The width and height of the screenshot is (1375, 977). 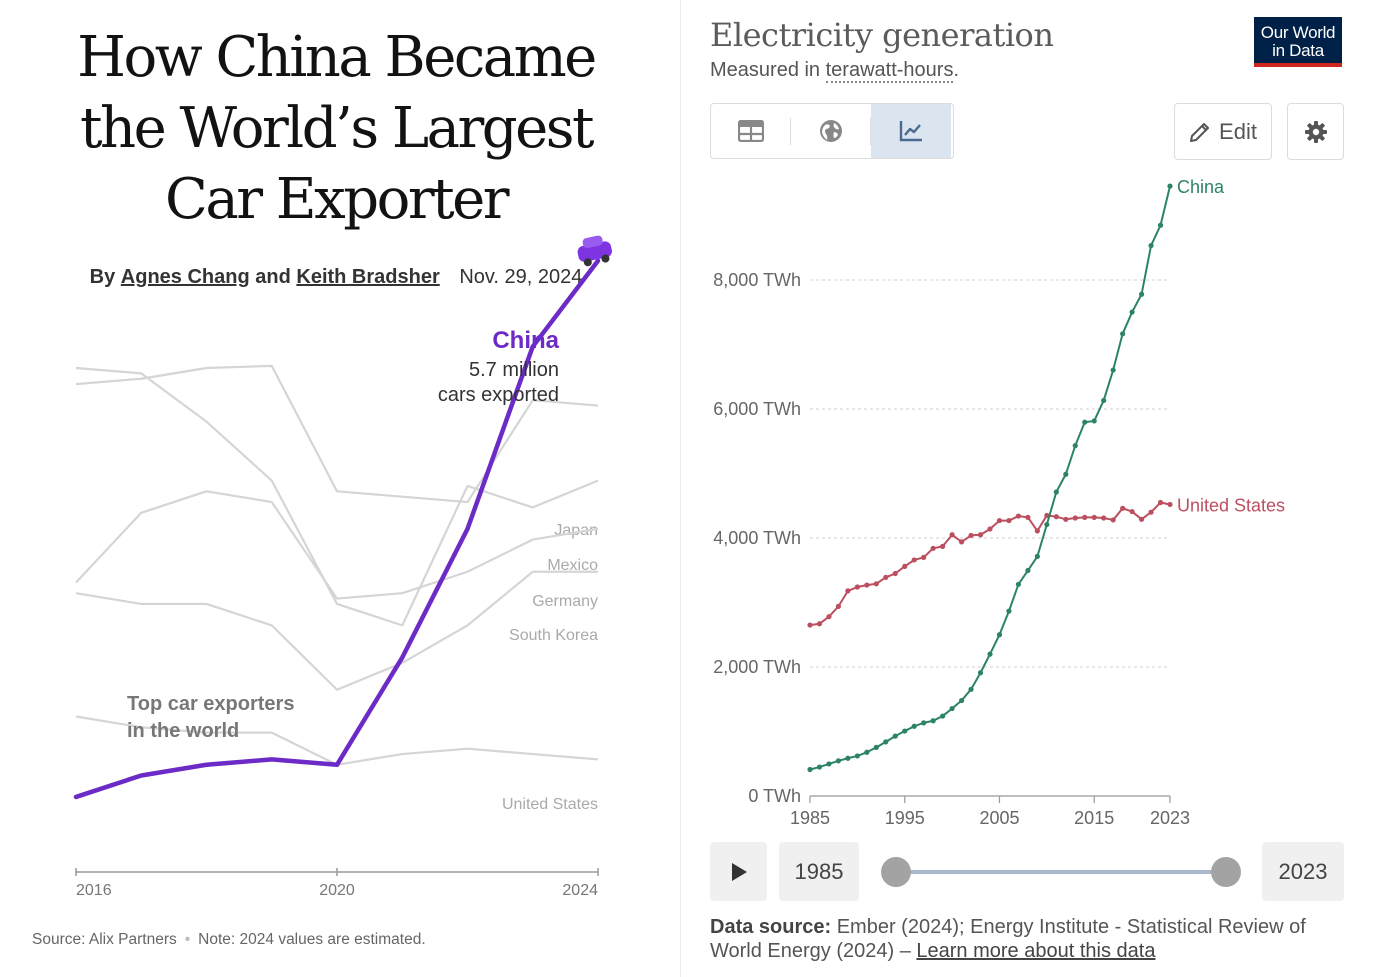 What do you see at coordinates (1028, 570) in the screenshot?
I see `series-point-china-2008` at bounding box center [1028, 570].